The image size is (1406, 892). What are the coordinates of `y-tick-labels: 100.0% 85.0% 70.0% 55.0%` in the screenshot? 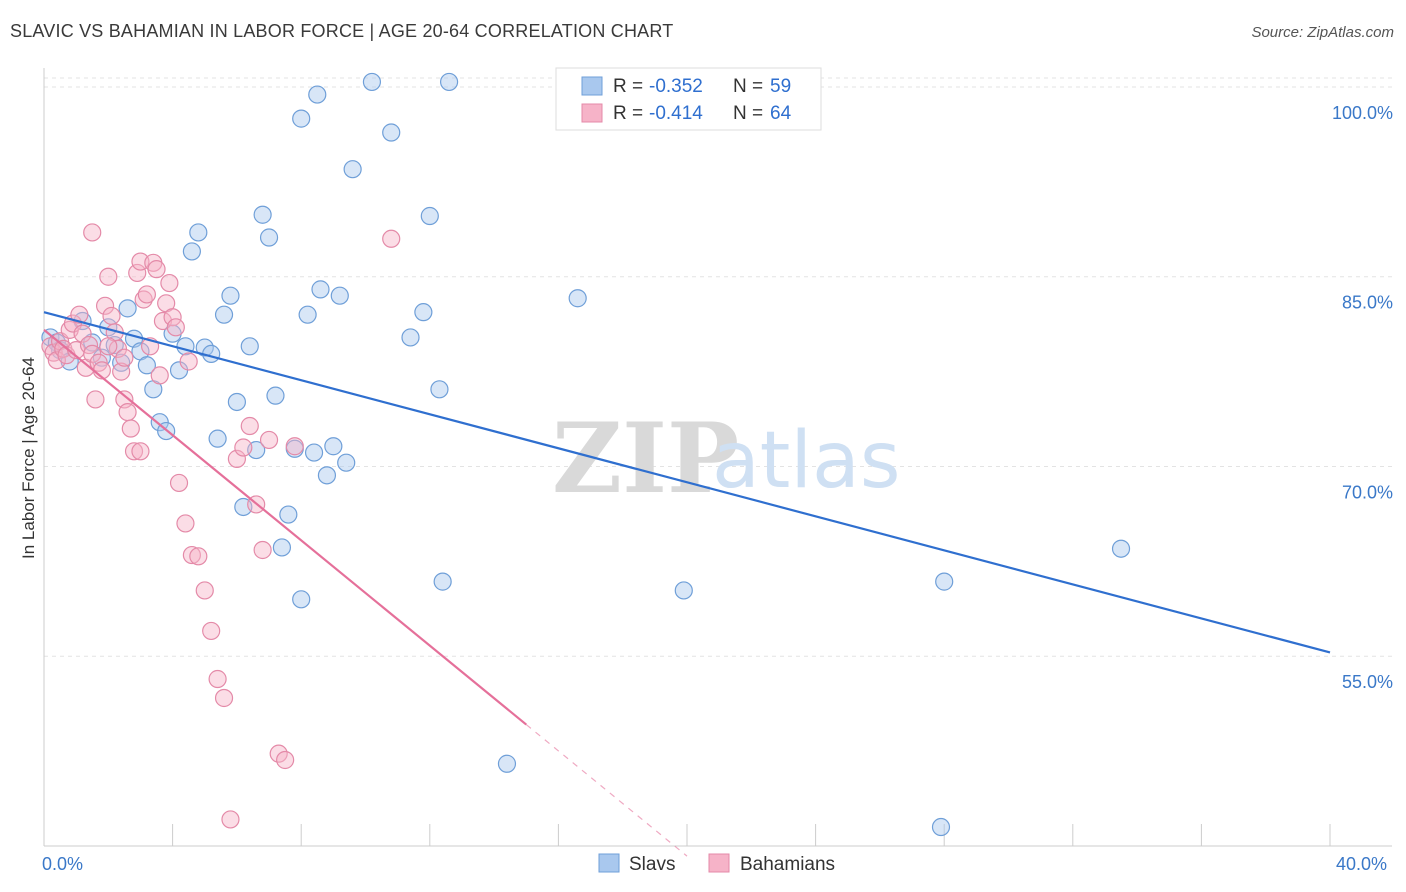 It's located at (1362, 397).